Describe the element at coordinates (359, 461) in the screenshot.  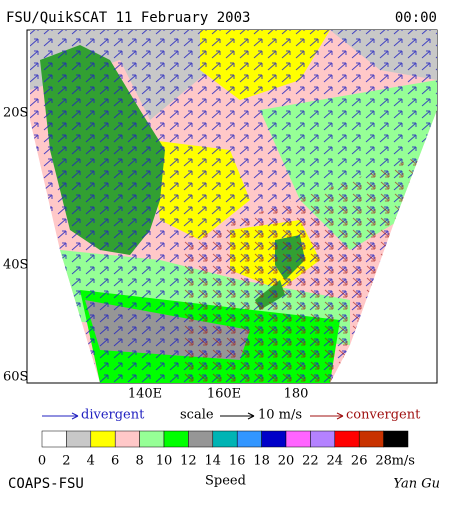
I see `colorbar-tick: 26` at that location.